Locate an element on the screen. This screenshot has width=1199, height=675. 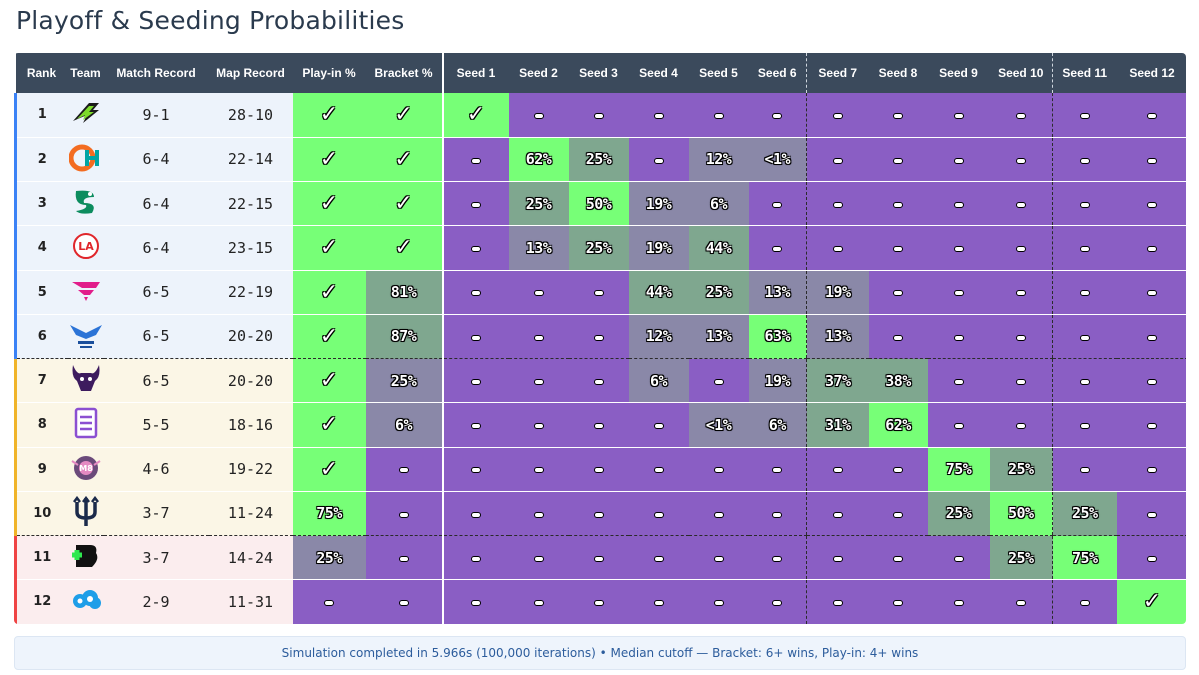
playin-cell: ✓ is located at coordinates (329, 204).